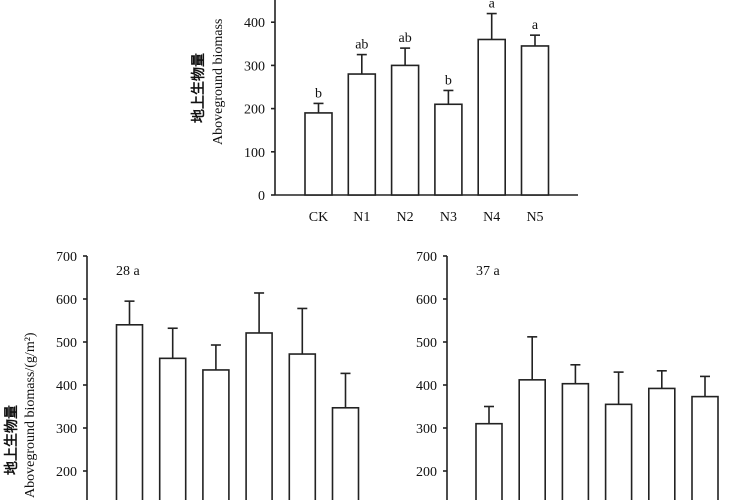 This screenshot has height=500, width=750. What do you see at coordinates (254, 153) in the screenshot?
I see `y-tick-label: 100` at bounding box center [254, 153].